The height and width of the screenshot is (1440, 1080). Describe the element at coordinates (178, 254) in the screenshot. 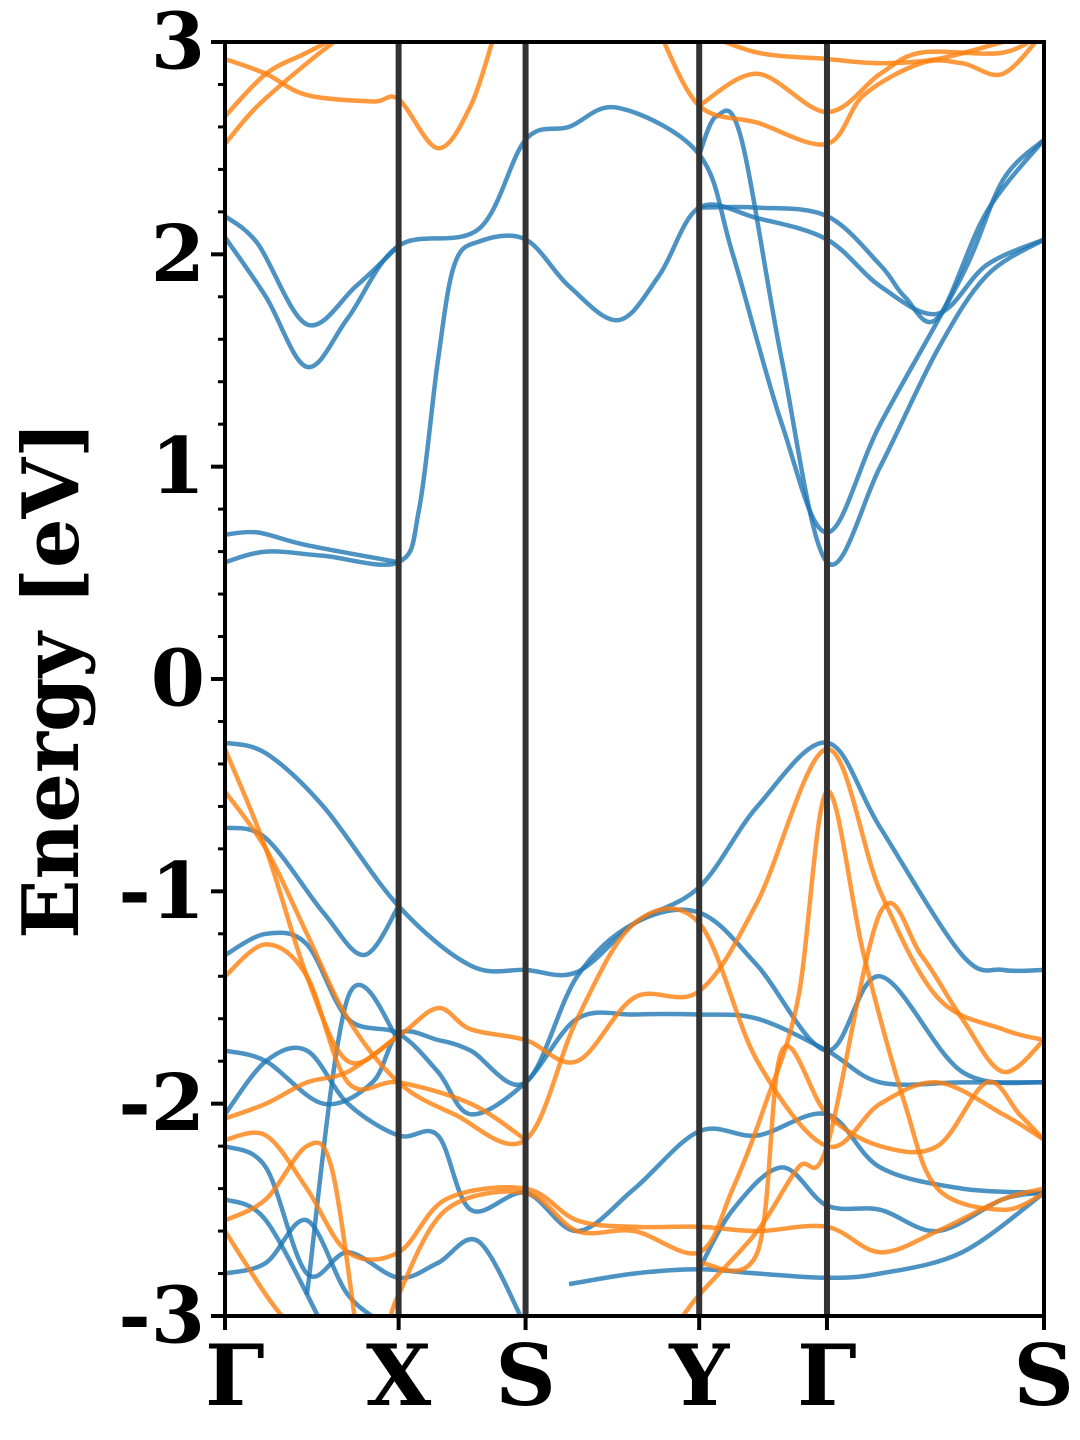

I see `y-tick-label-5: 2` at that location.